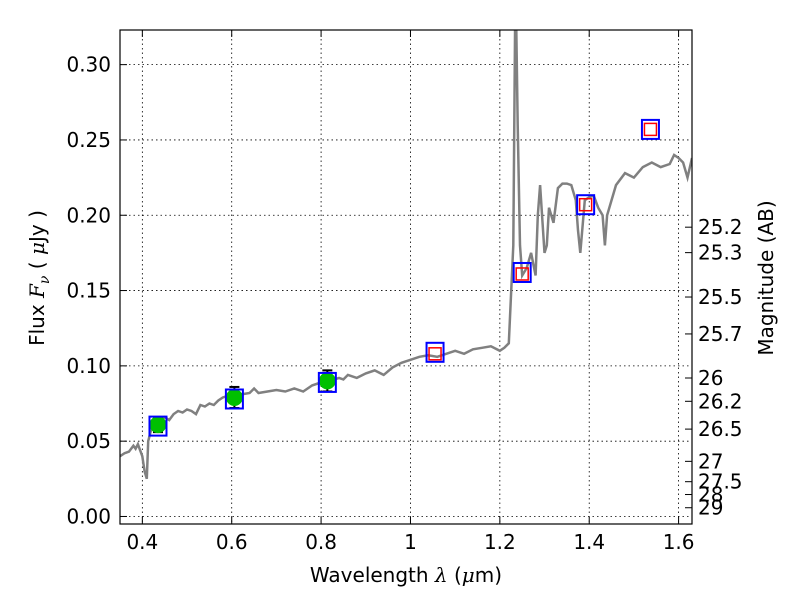  What do you see at coordinates (88, 441) in the screenshot?
I see `y-tick-label: 0.05` at bounding box center [88, 441].